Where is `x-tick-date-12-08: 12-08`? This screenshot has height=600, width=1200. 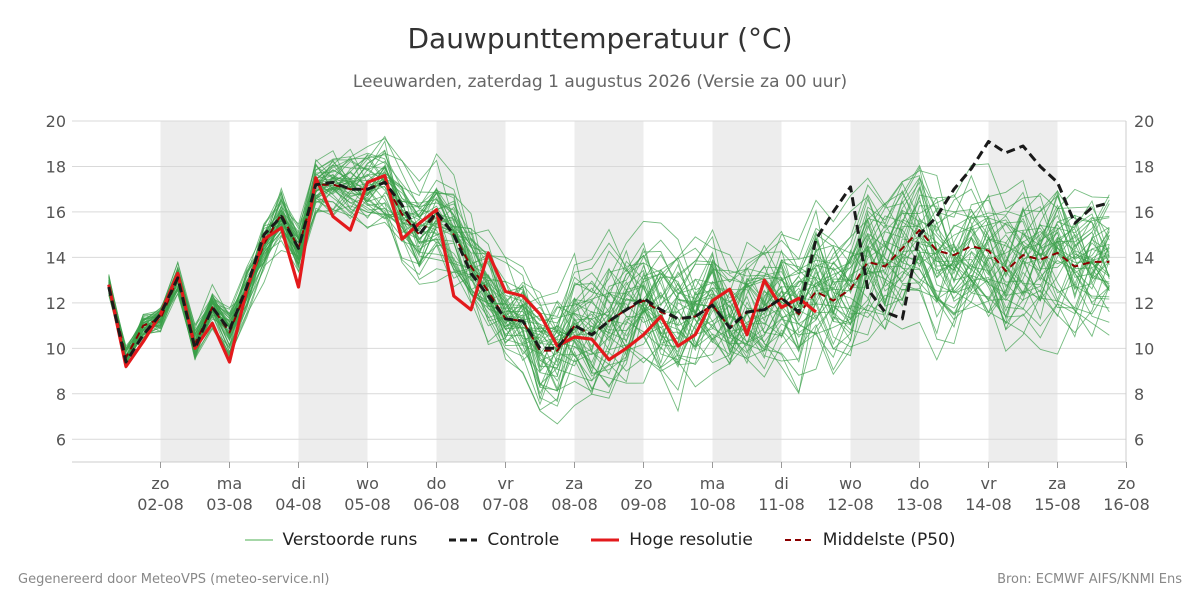
x-tick-date-12-08: 12-08 is located at coordinates (850, 504).